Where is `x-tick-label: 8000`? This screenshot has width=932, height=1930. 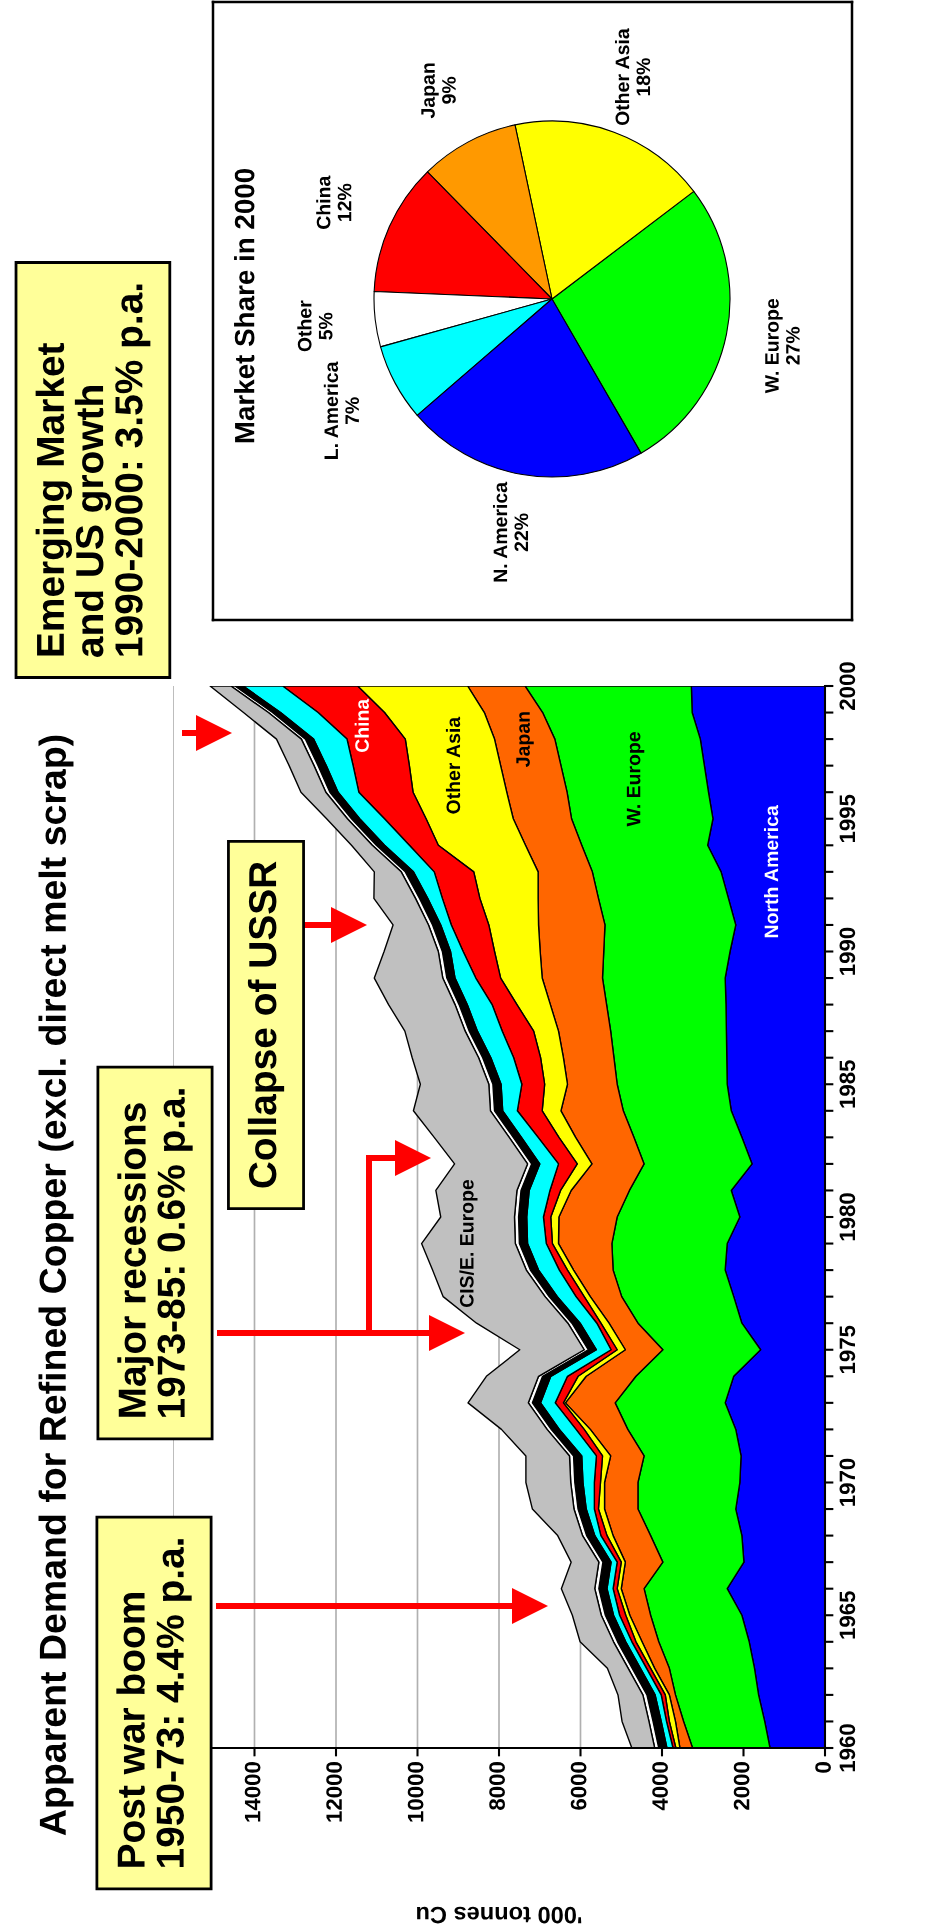 x-tick-label: 8000 is located at coordinates (497, 1786).